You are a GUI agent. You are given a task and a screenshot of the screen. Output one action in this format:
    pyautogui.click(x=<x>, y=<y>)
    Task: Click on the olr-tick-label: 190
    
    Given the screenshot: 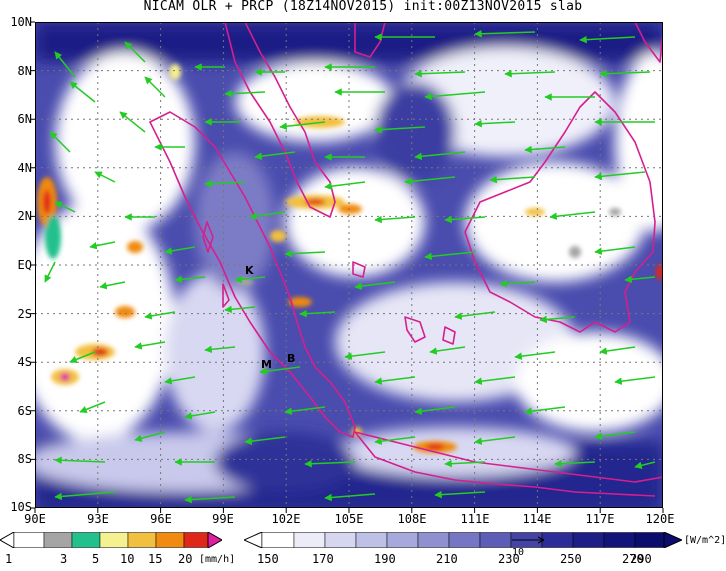 What is the action you would take?
    pyautogui.click(x=385, y=559)
    